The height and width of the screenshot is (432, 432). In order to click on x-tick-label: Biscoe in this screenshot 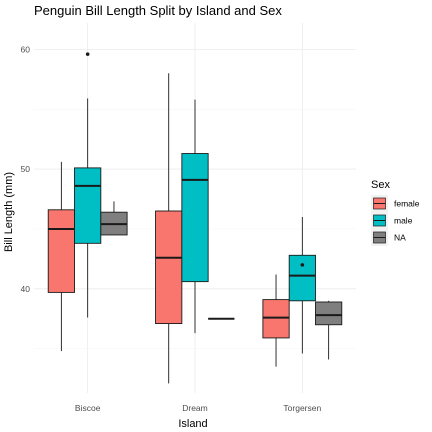, I will do `click(88, 408)`.